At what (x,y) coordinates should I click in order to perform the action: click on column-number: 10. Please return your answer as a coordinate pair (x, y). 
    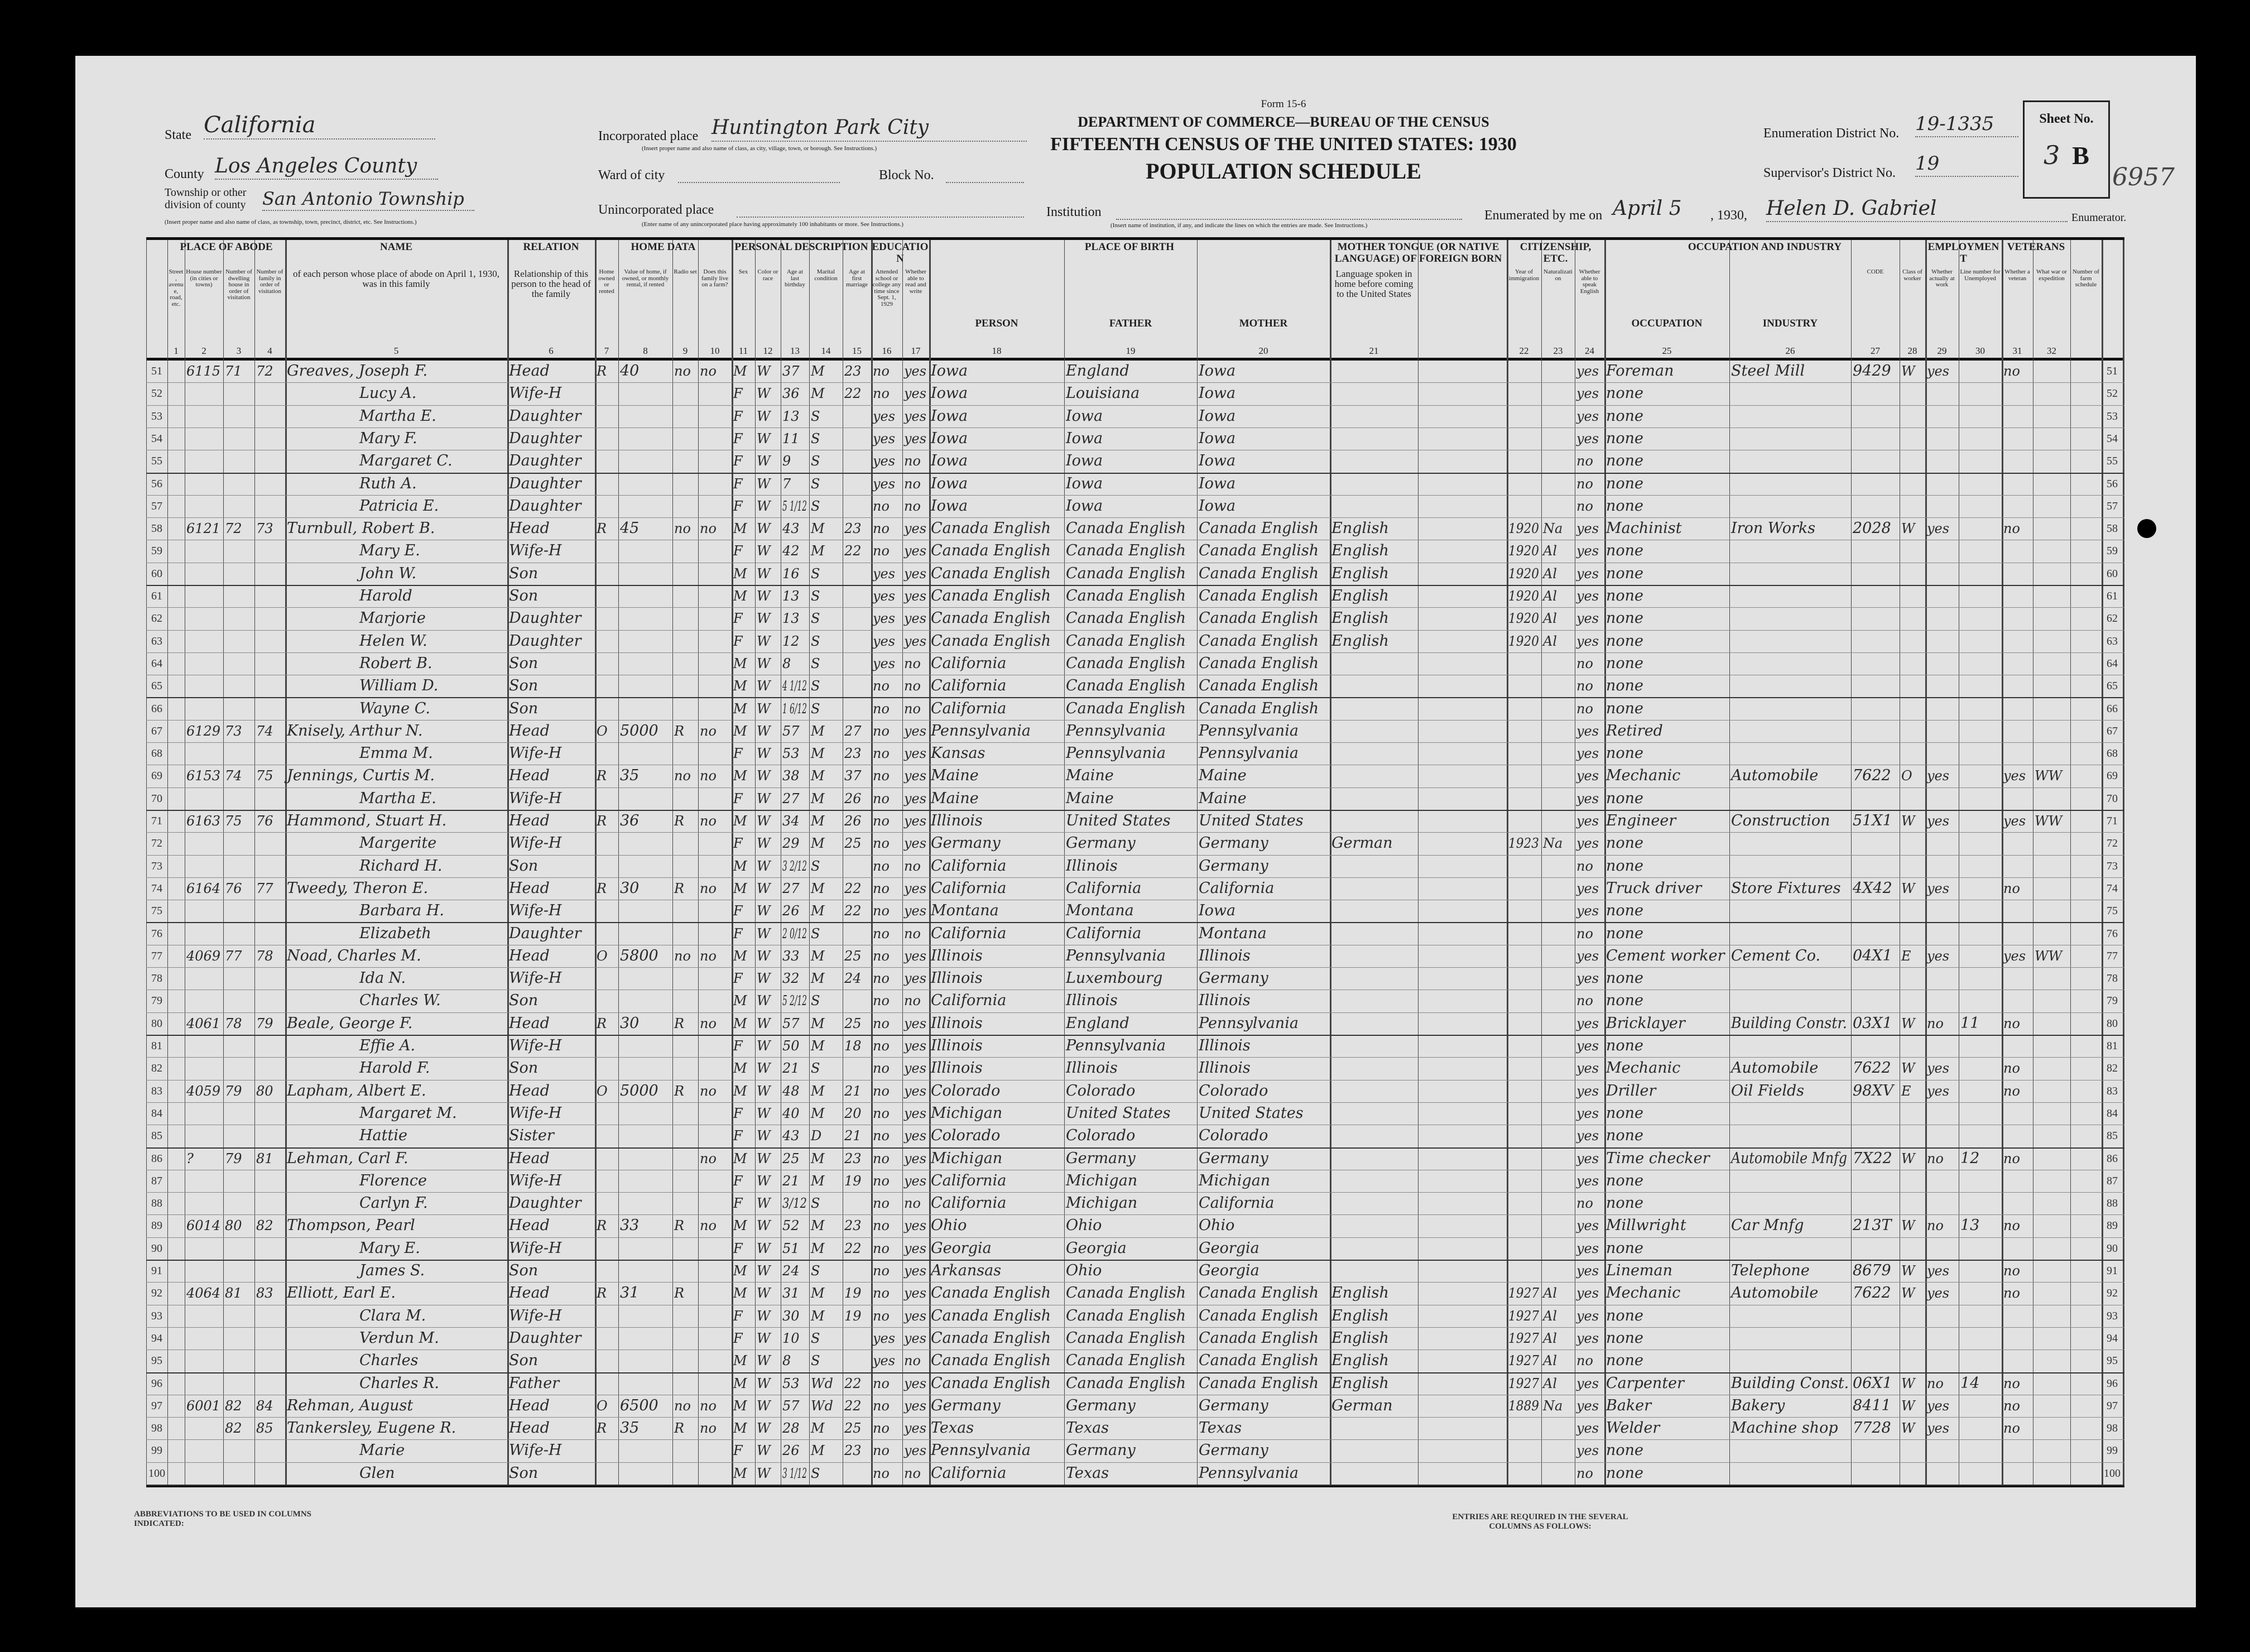
    Looking at the image, I should click on (715, 350).